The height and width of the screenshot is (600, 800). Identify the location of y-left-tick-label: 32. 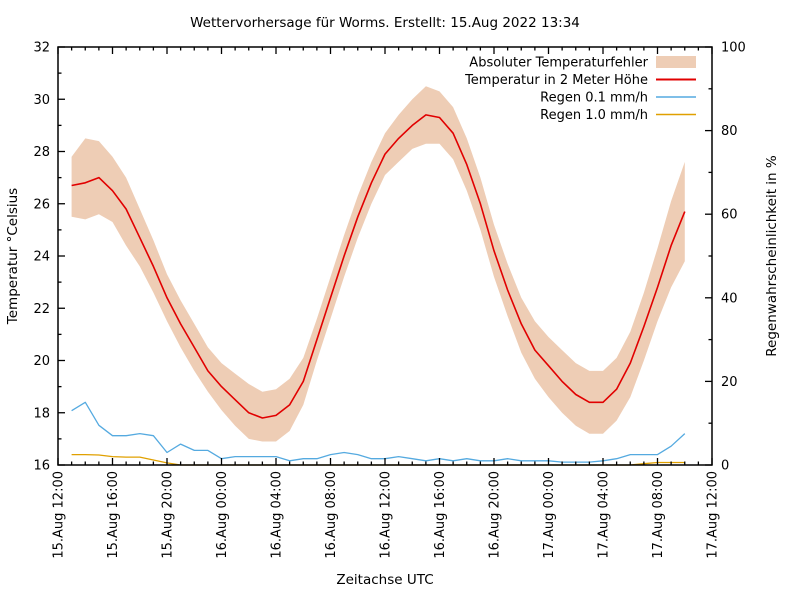
(41, 48).